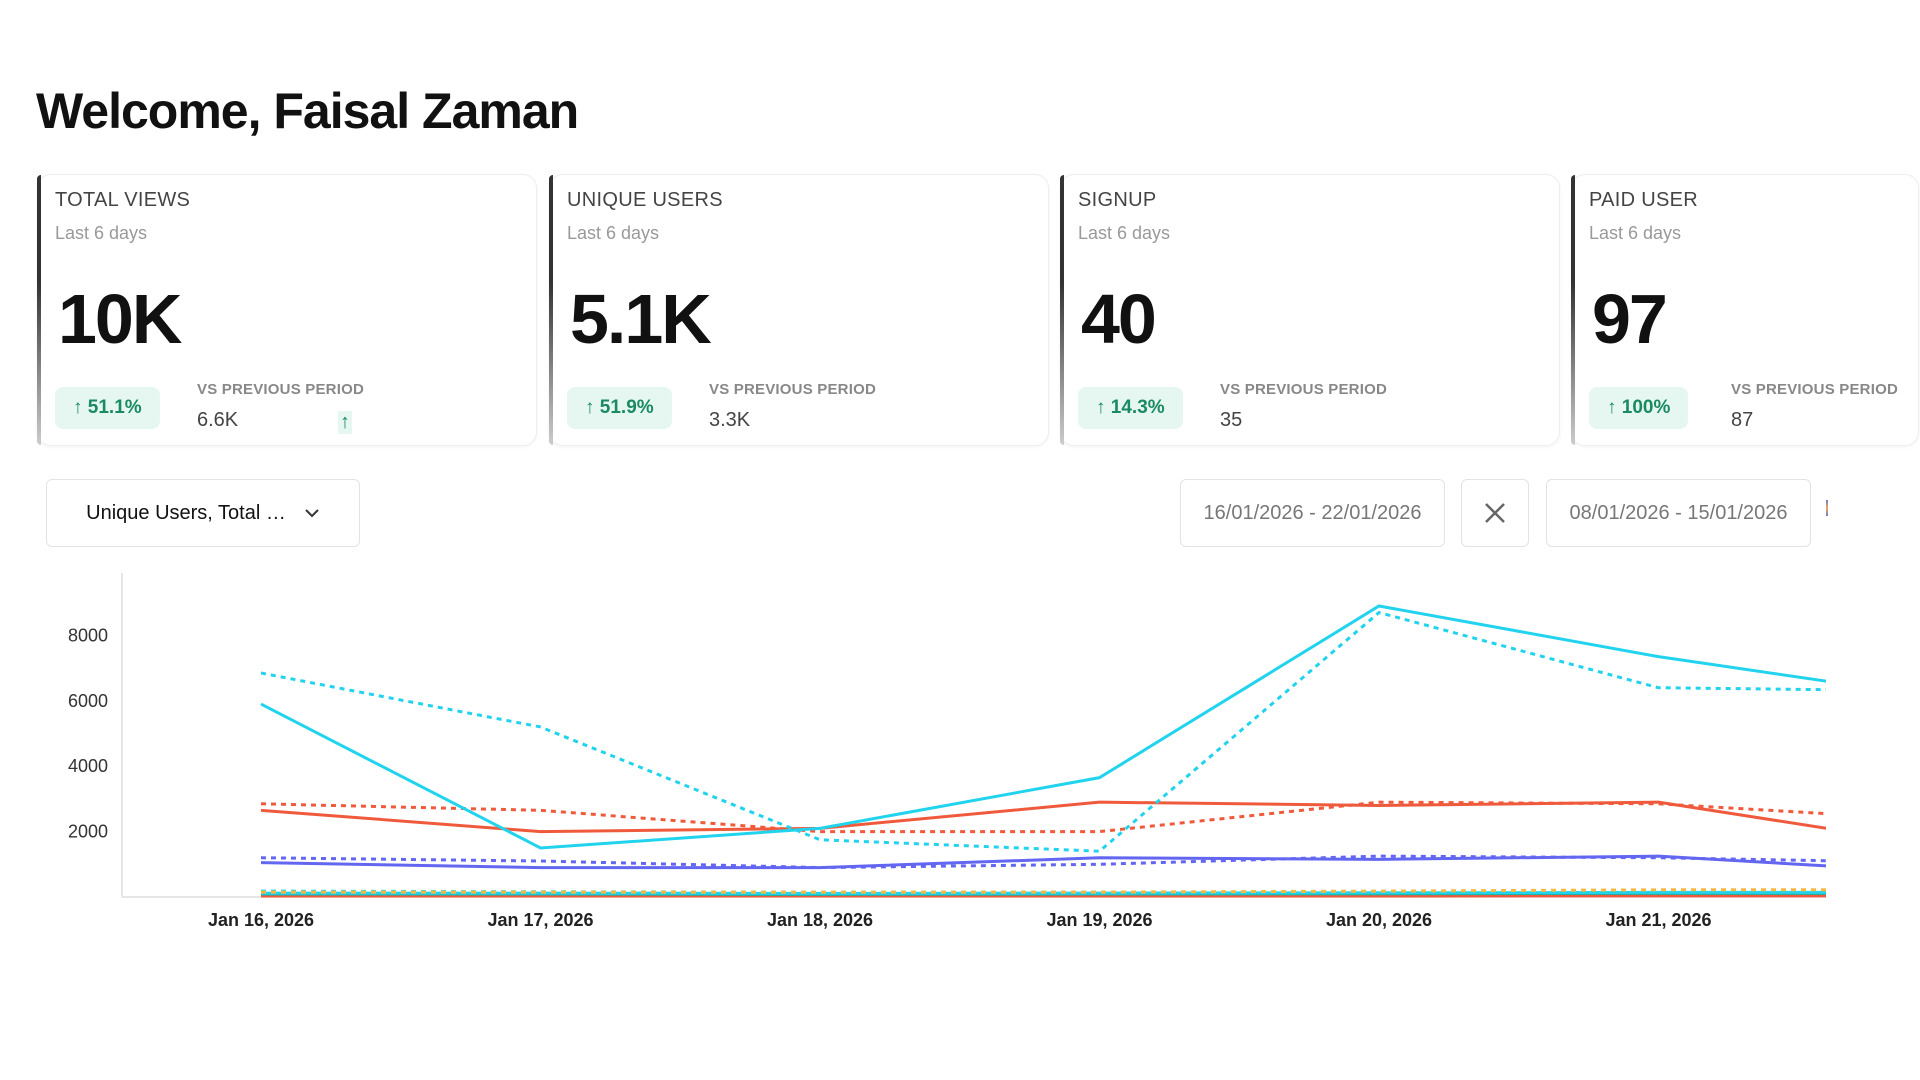 The image size is (1920, 1080). Describe the element at coordinates (120, 319) in the screenshot. I see `stat-value: 10K` at that location.